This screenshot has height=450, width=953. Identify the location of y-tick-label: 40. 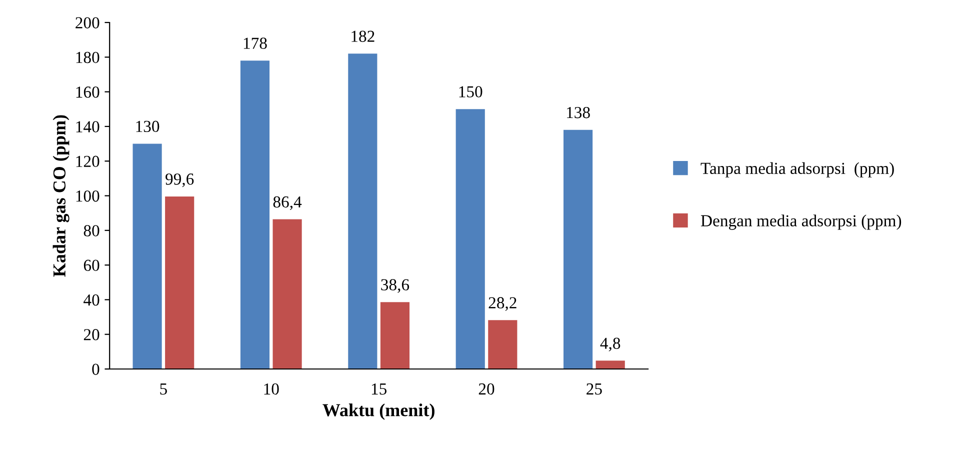
(92, 300).